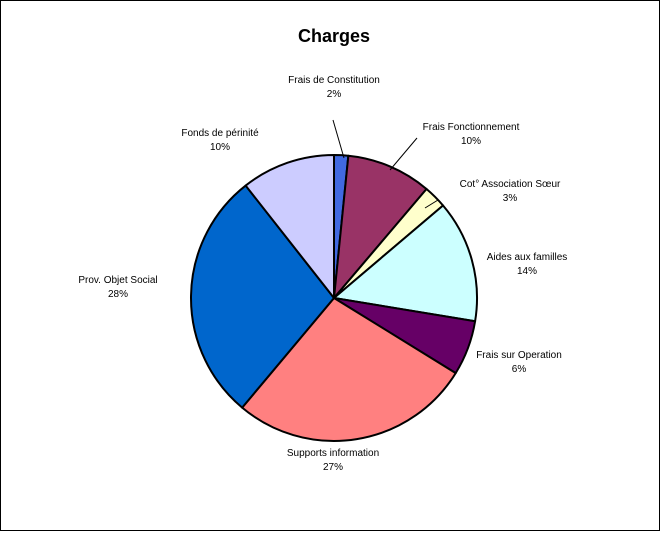 This screenshot has width=661, height=537. Describe the element at coordinates (510, 184) in the screenshot. I see `slice-label: Cot° Association Sœur` at that location.